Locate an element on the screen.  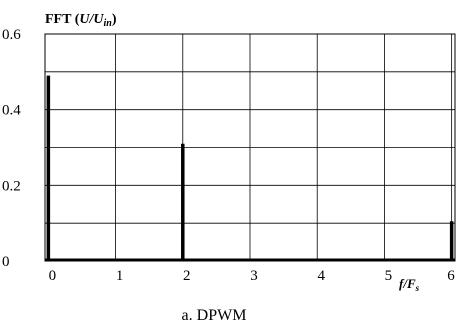
chart-title: FFT (U/Uin) is located at coordinates (81, 20).